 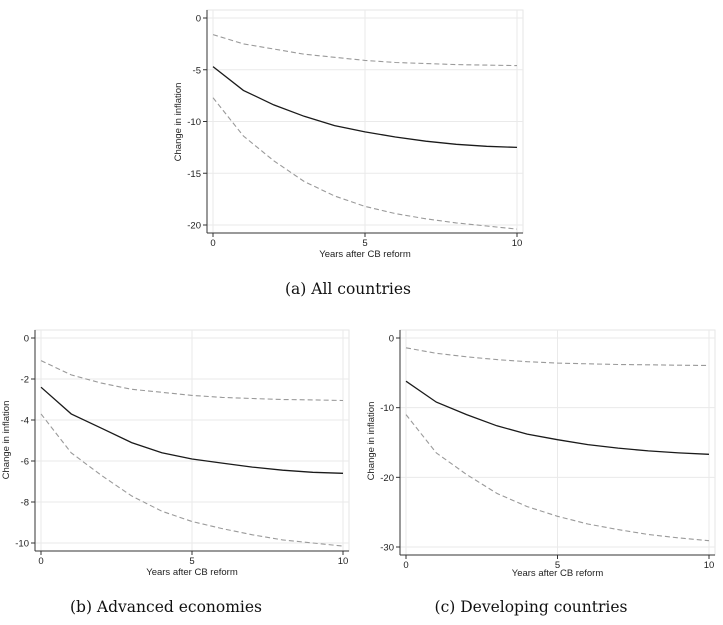 I want to click on caption: (c) Developing countries, so click(x=531, y=607).